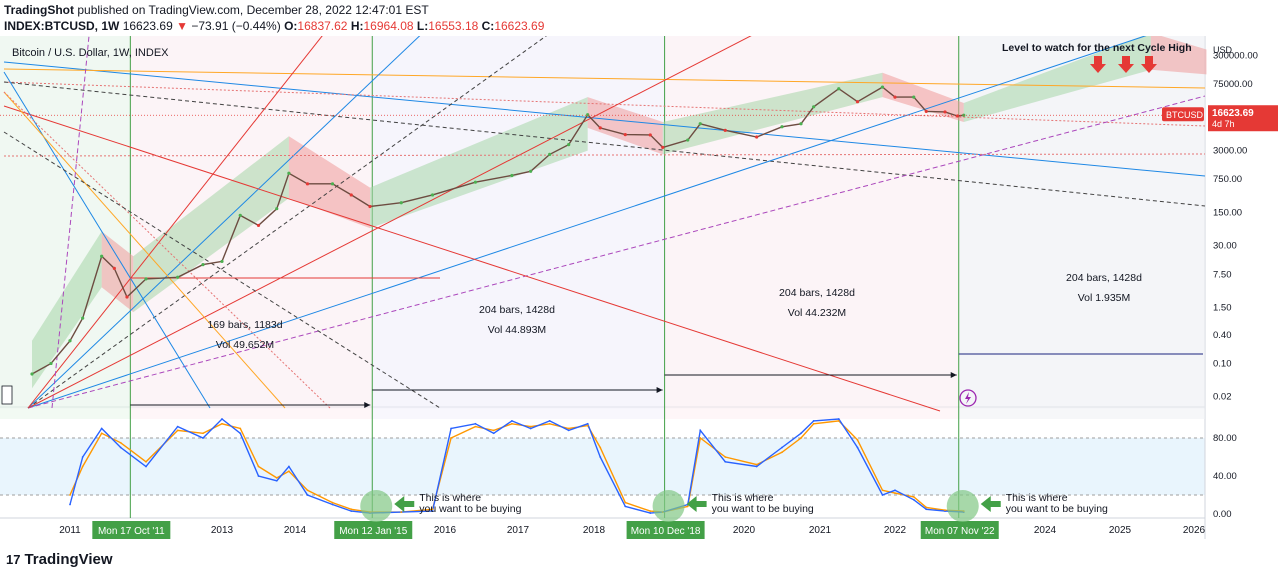 This screenshot has height=577, width=1280. Describe the element at coordinates (39, 10) in the screenshot. I see `author-name: TradingShot` at that location.